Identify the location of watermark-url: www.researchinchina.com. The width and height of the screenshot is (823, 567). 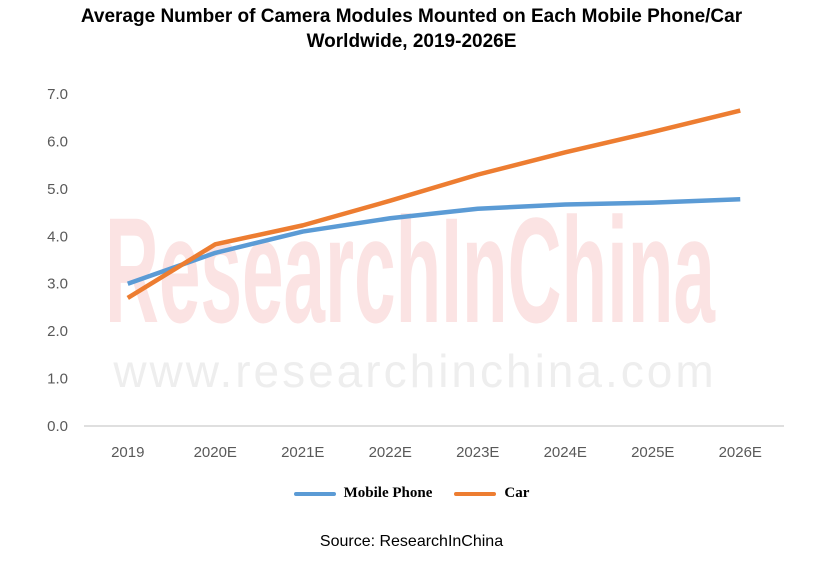
(414, 371).